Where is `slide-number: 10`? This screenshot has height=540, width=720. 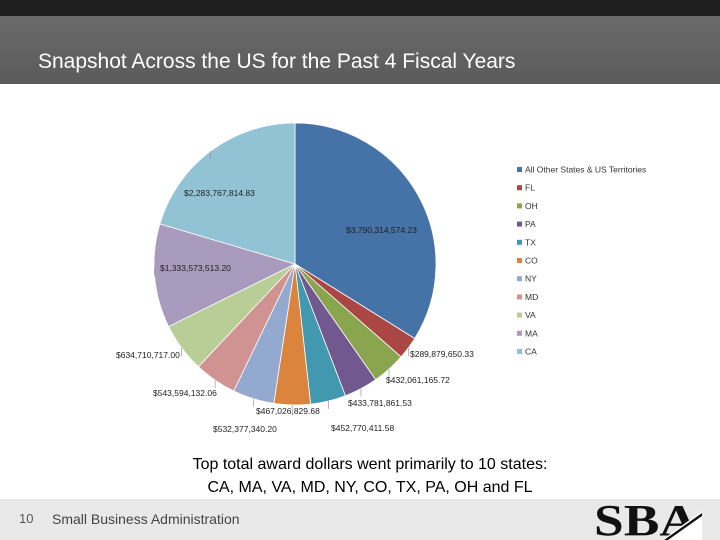
slide-number: 10 is located at coordinates (26, 518).